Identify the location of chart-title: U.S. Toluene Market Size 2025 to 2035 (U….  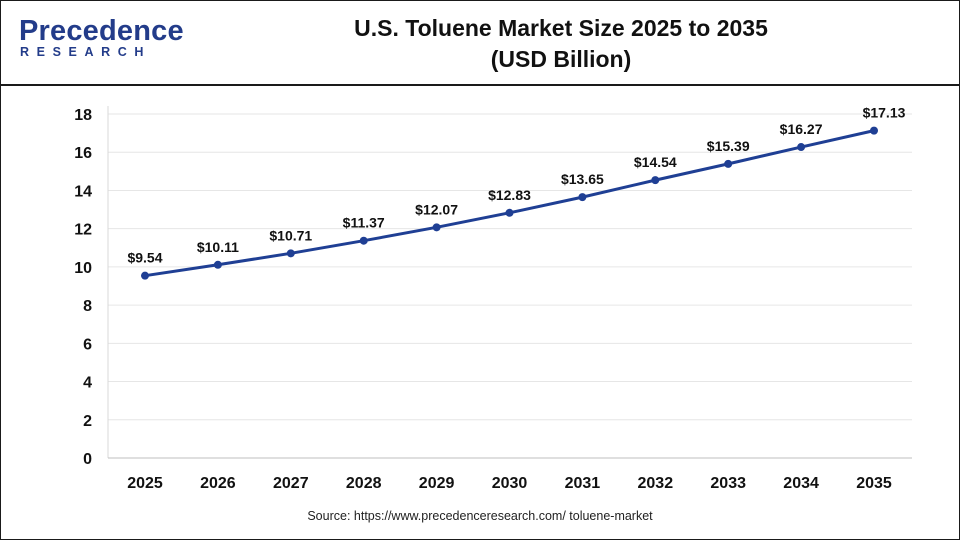
(561, 44).